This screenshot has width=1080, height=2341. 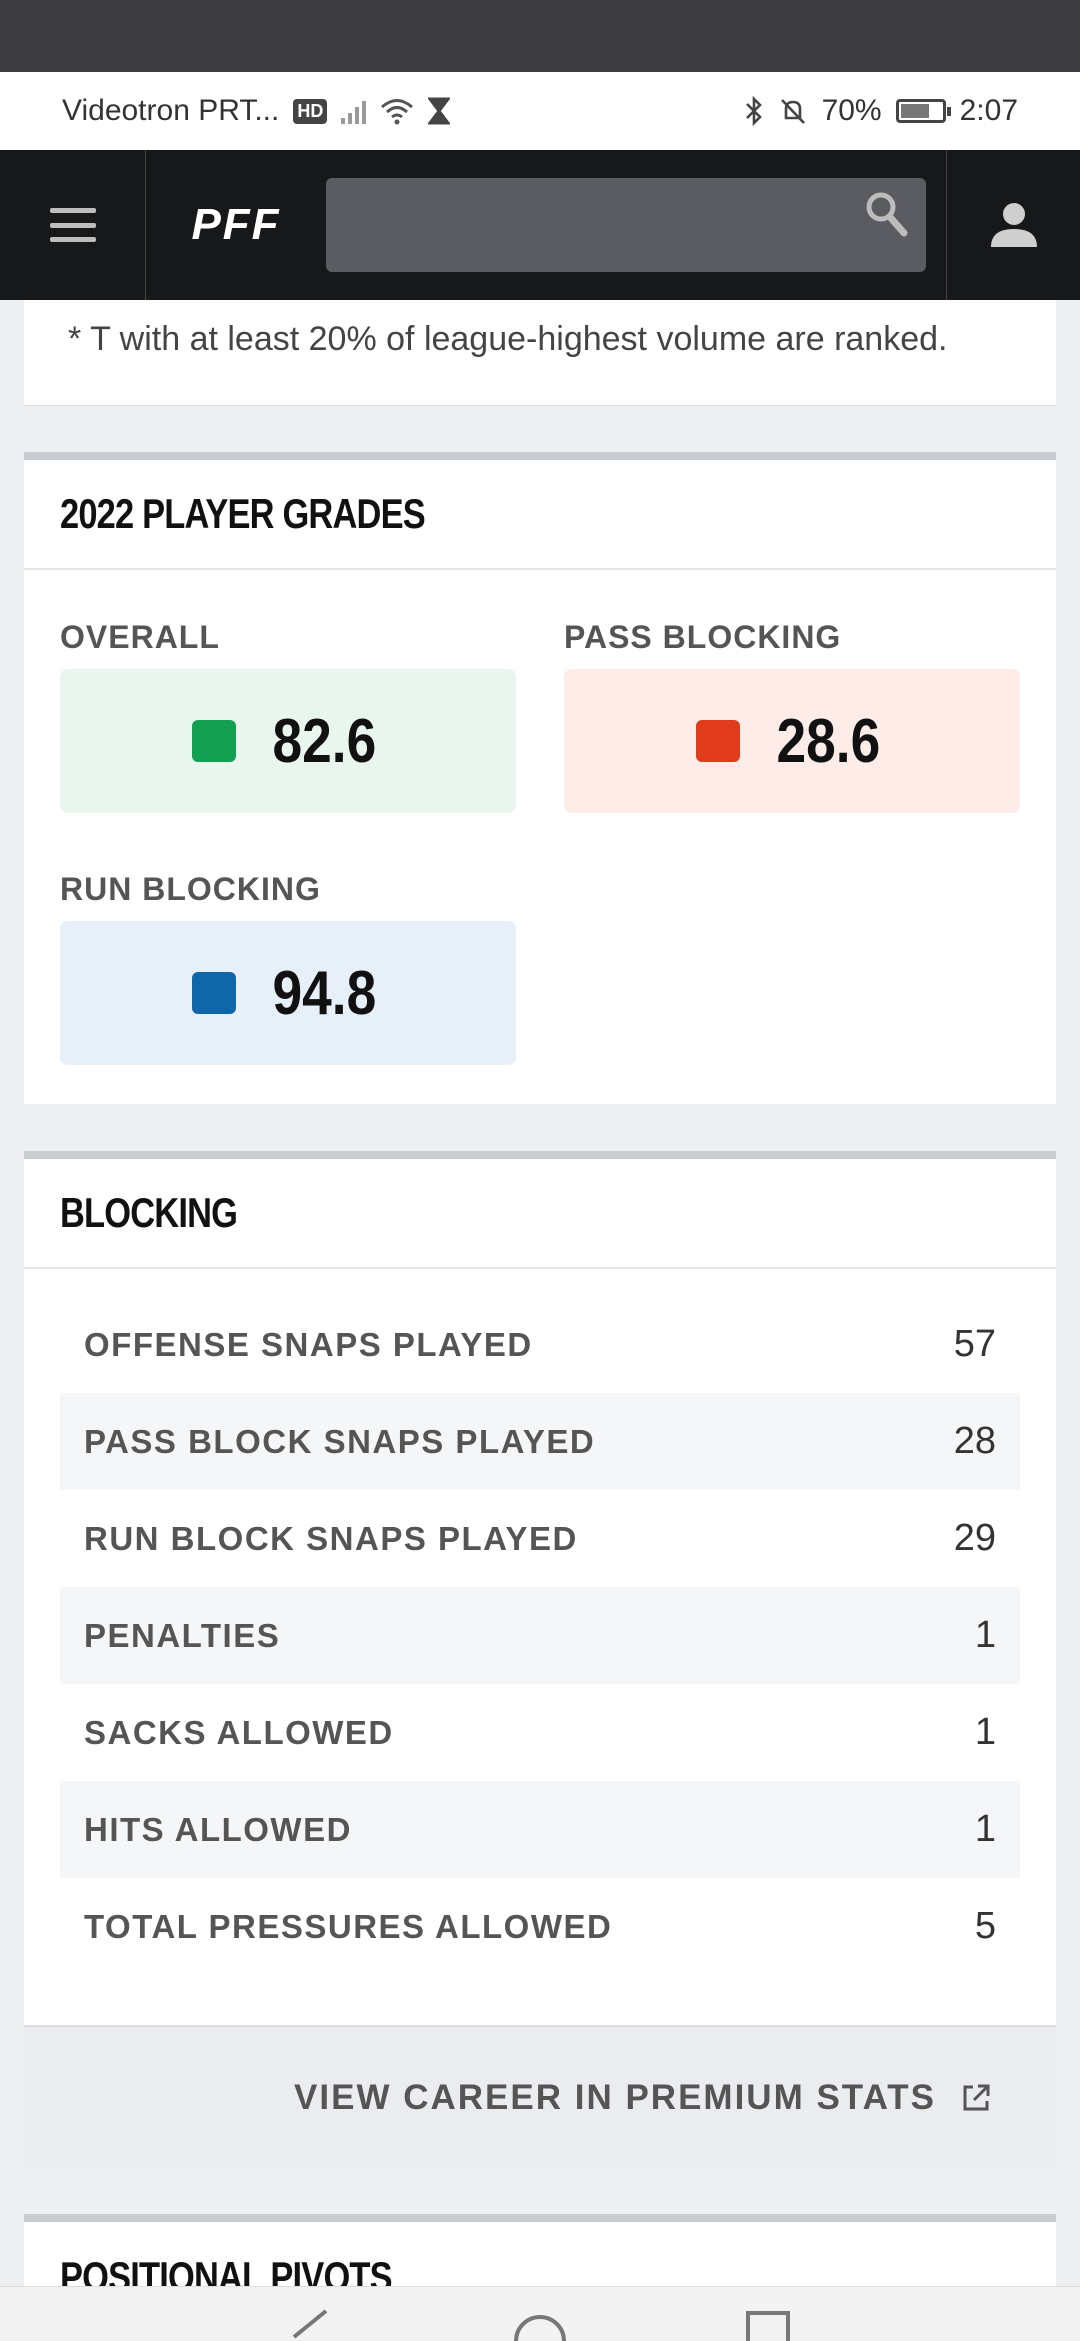 What do you see at coordinates (753, 111) in the screenshot?
I see `bluetooth-icon` at bounding box center [753, 111].